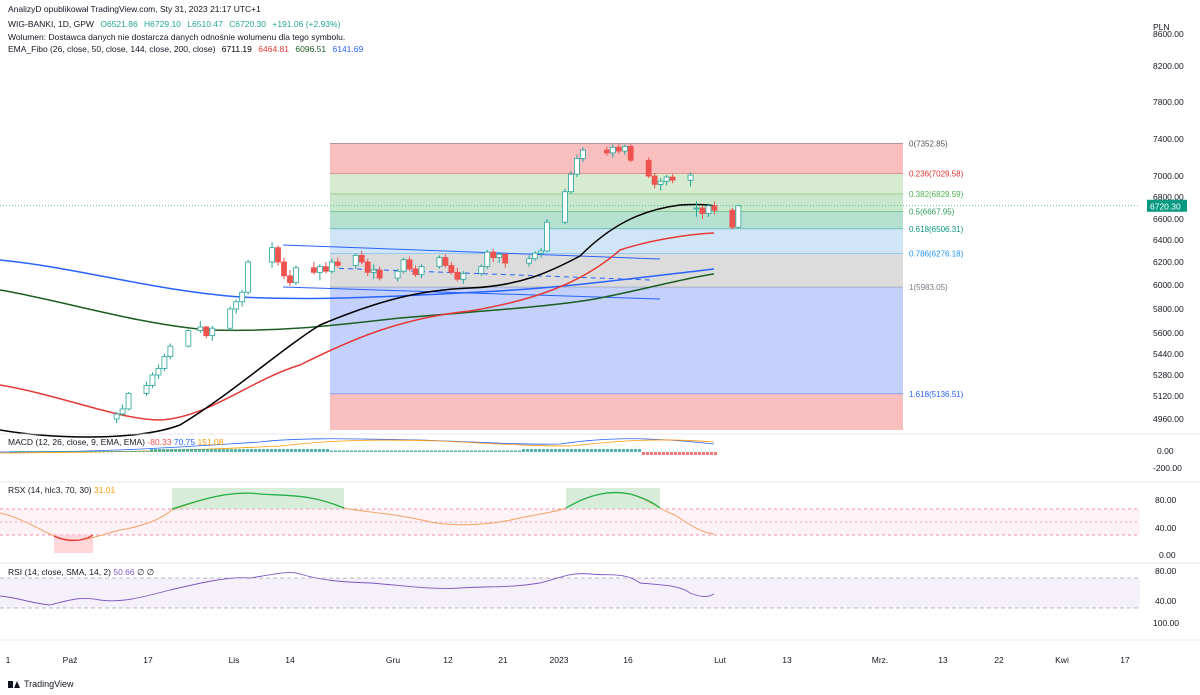 This screenshot has height=695, width=1200. I want to click on last-price-tag, so click(1167, 205).